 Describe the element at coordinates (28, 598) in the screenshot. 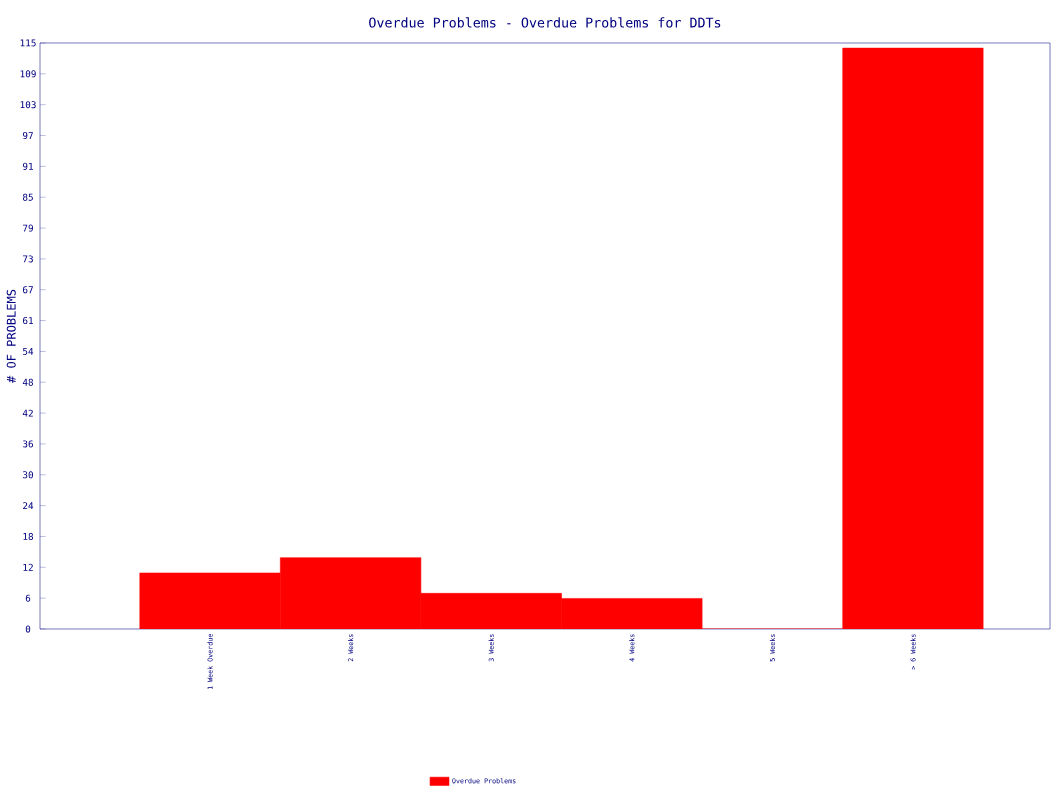

I see `y-tick-label: 6` at that location.